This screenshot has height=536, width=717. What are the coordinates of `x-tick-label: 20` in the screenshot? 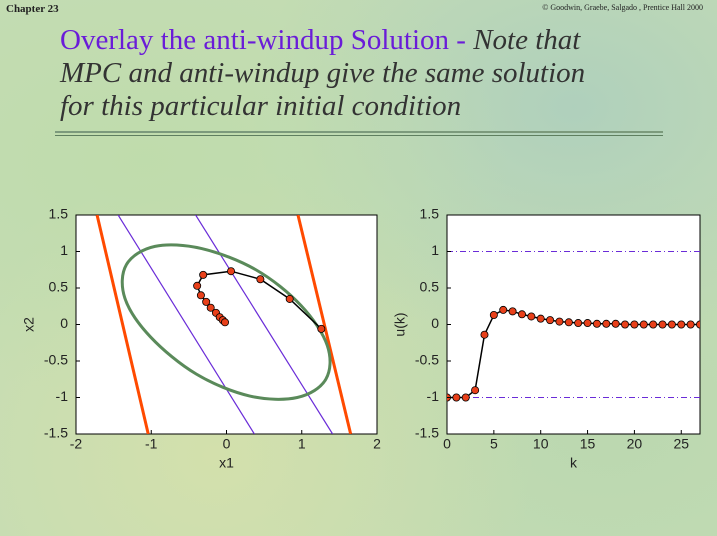 It's located at (635, 444).